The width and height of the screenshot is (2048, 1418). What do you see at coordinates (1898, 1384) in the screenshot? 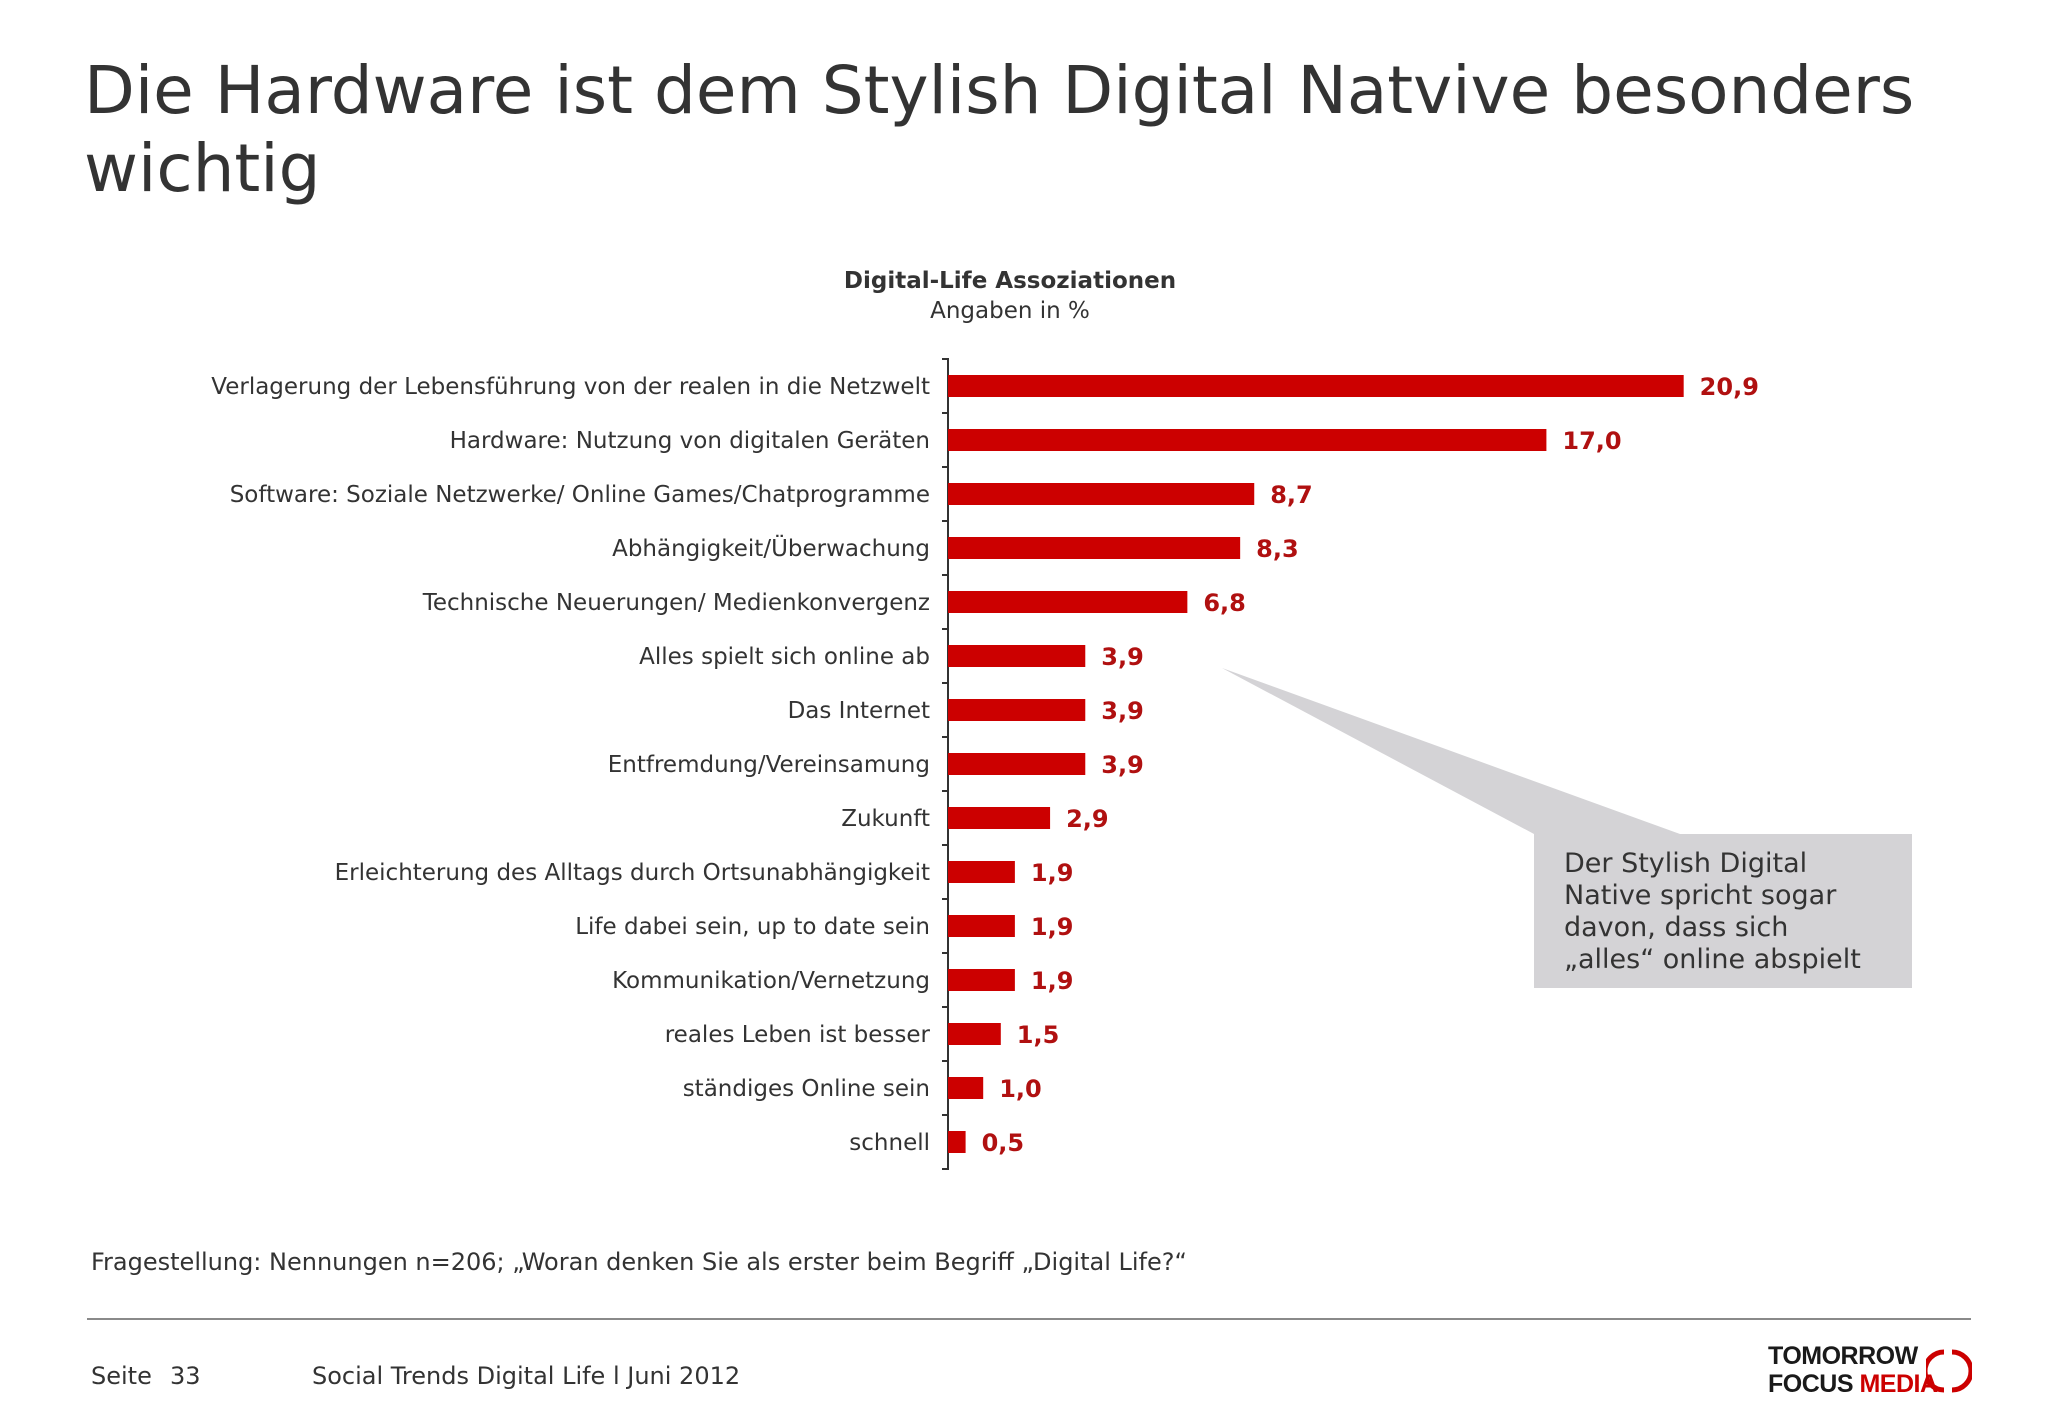
I see `logo-line2-media: MEDIA` at bounding box center [1898, 1384].